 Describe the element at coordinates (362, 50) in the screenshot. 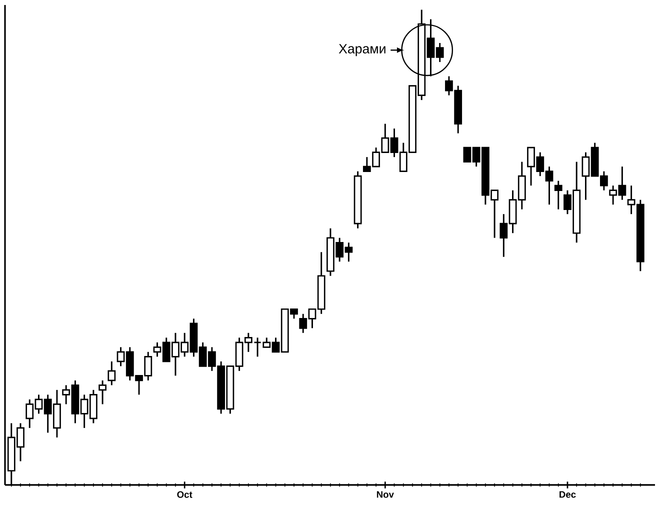

I see `annotation: Харами` at that location.